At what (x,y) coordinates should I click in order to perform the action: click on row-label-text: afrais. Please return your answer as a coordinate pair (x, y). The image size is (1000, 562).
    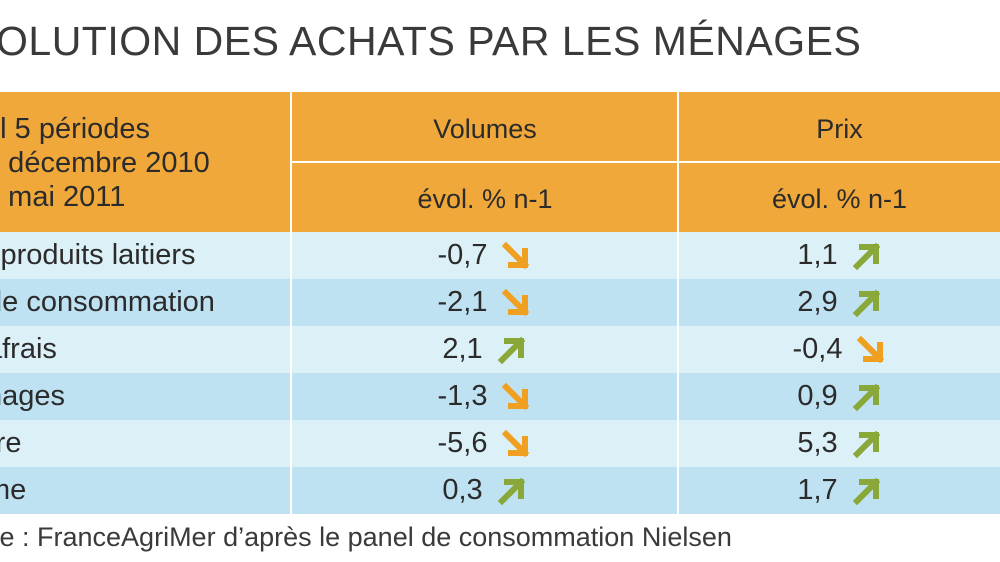
    Looking at the image, I should click on (28, 349).